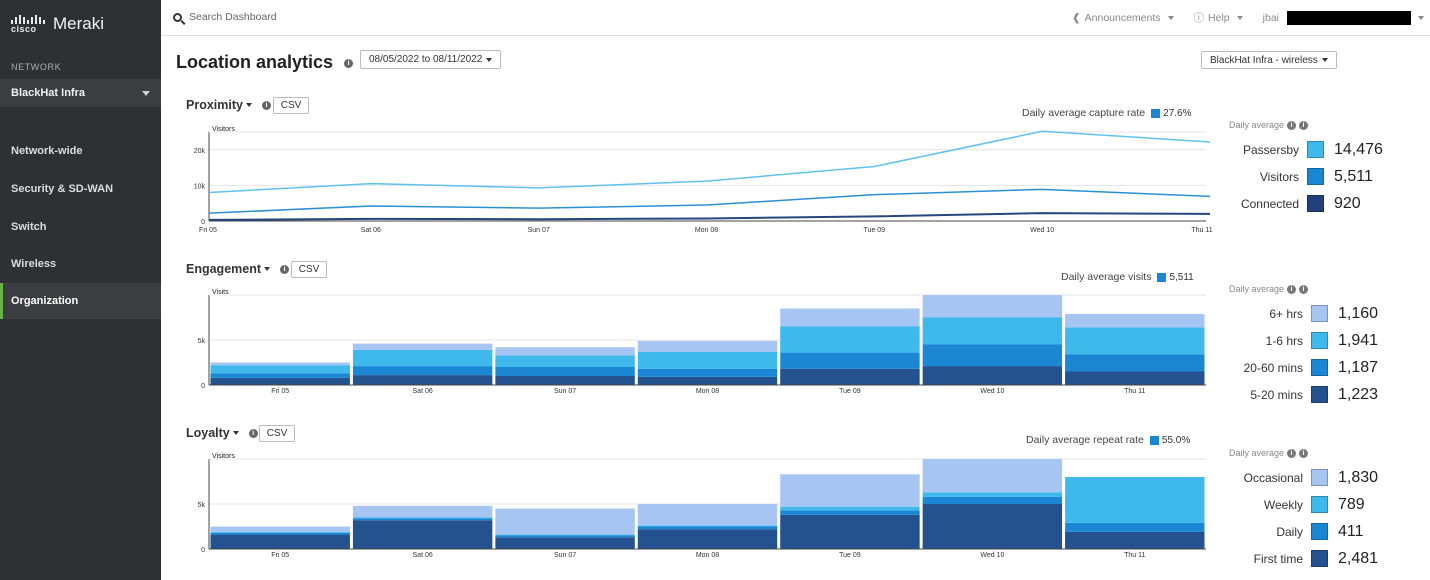 This screenshot has width=1430, height=580. Describe the element at coordinates (80, 93) in the screenshot. I see `network-selector: BlackHat Infra` at that location.